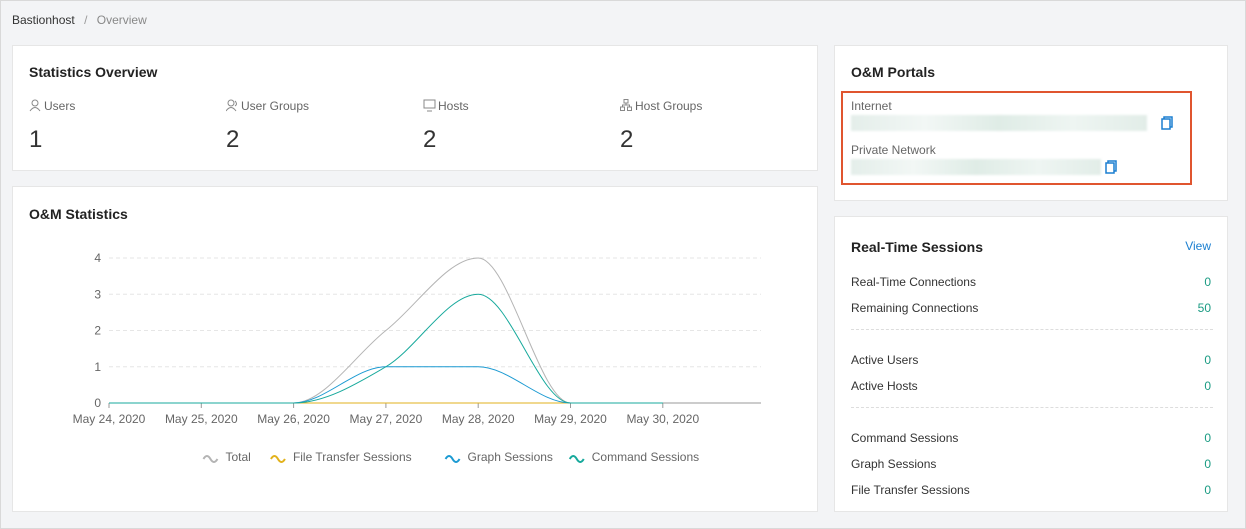 This screenshot has height=529, width=1246. What do you see at coordinates (917, 247) in the screenshot?
I see `card-title: Real-Time Sessions` at bounding box center [917, 247].